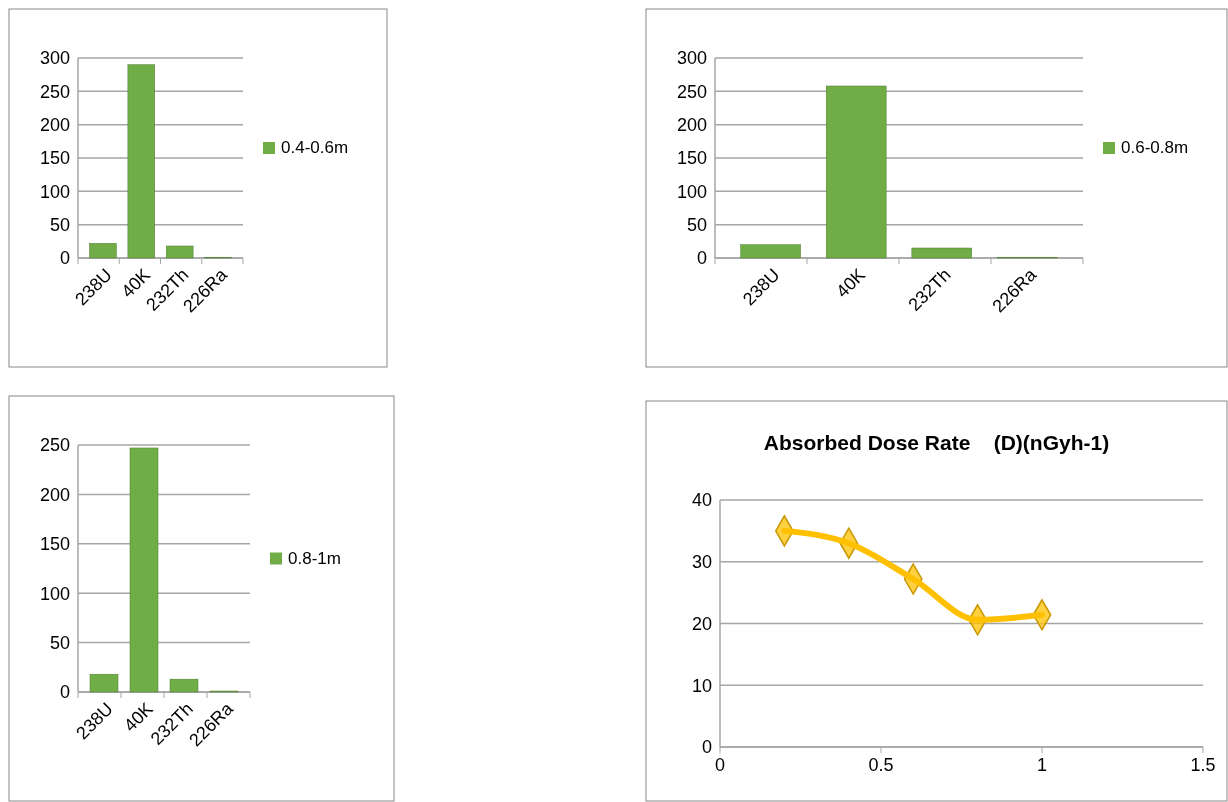 This screenshot has height=802, width=1228. Describe the element at coordinates (1203, 765) in the screenshot. I see `x-tick-label: 1.5` at that location.